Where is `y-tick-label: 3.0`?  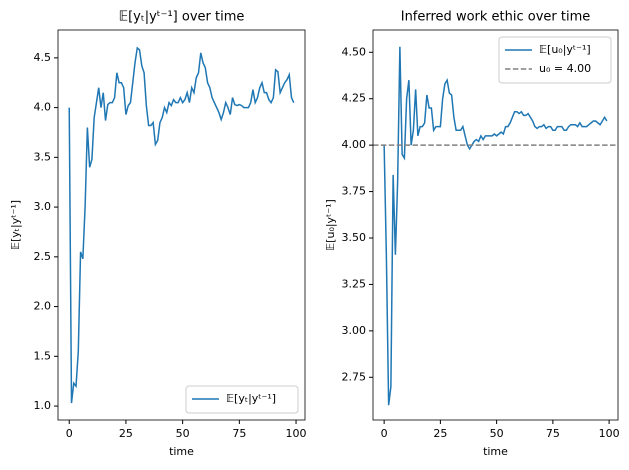 y-tick-label: 3.0 is located at coordinates (43, 206).